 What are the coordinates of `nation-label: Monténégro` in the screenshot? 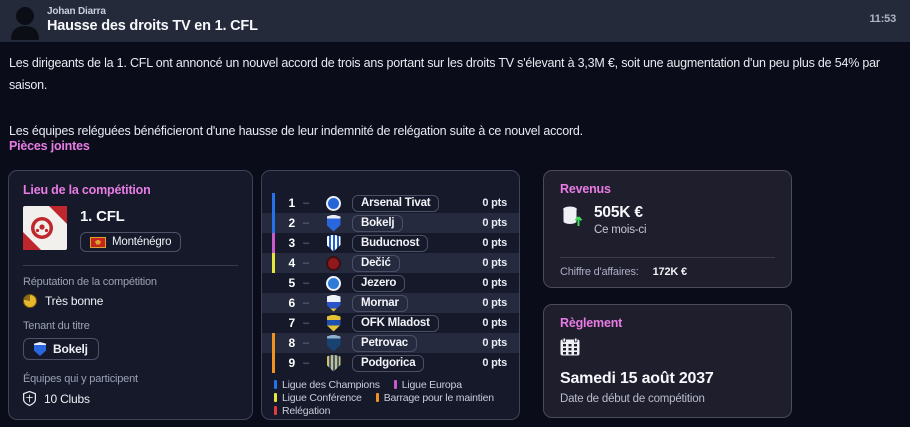 It's located at (142, 242).